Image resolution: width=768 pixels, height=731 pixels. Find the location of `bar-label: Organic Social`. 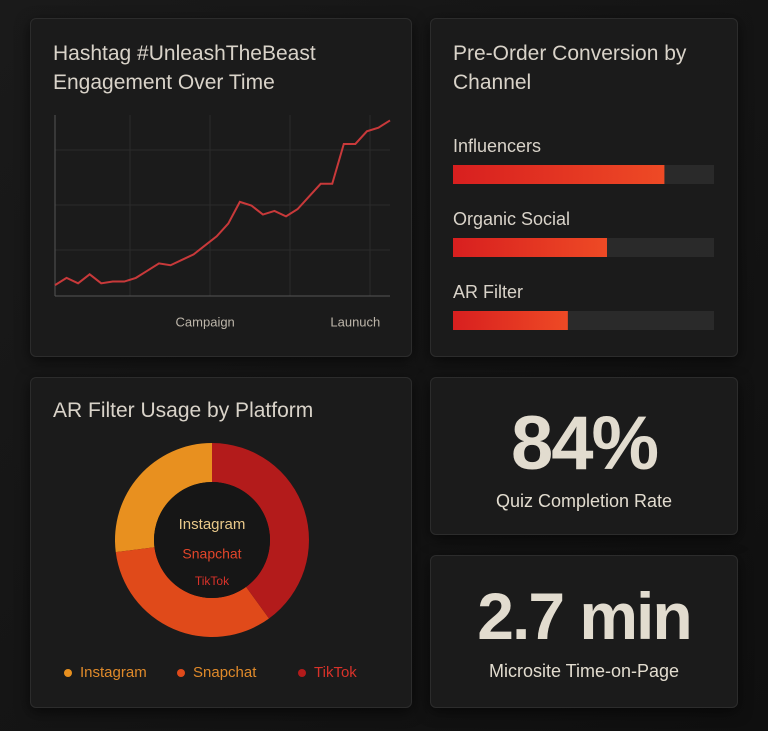

bar-label: Organic Social is located at coordinates (511, 219).